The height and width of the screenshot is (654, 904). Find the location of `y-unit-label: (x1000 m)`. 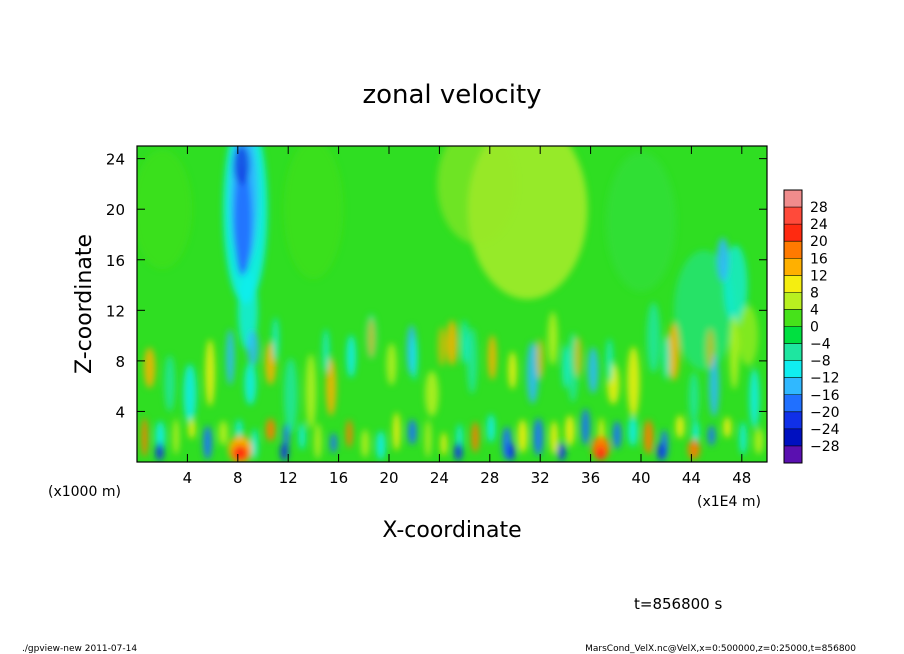

y-unit-label: (x1000 m) is located at coordinates (84, 492).